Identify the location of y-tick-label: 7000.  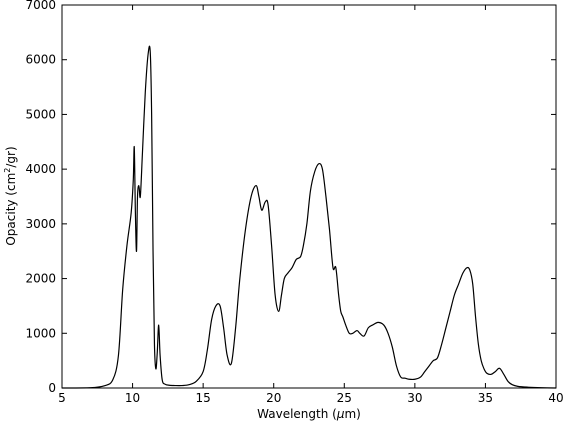
(40, 6).